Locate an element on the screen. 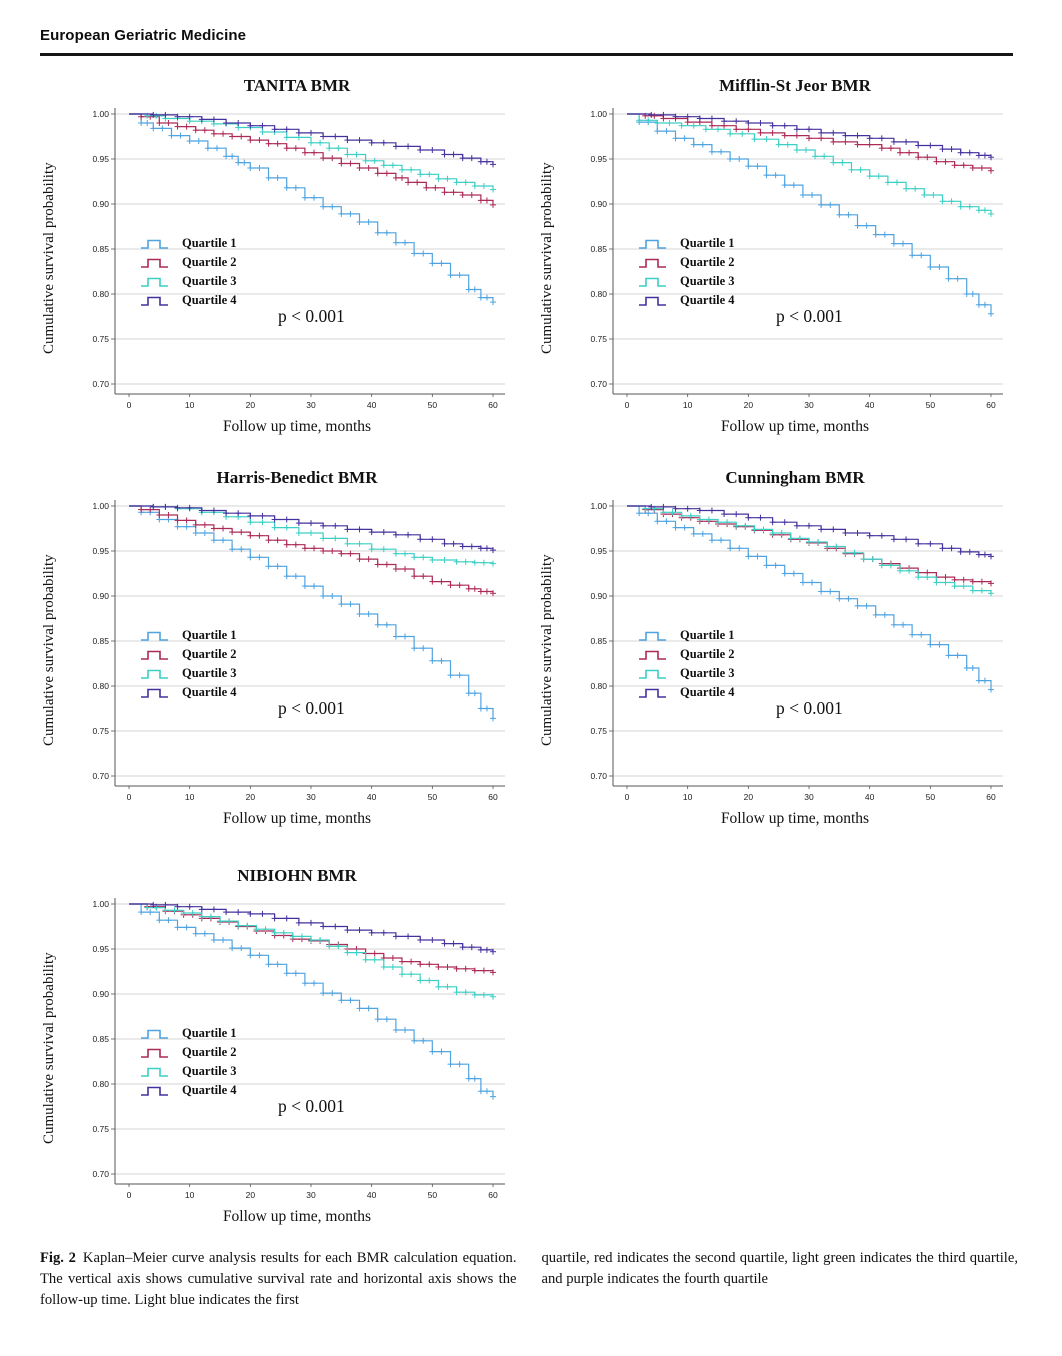 The height and width of the screenshot is (1356, 1062). chart-title: Mifflin-St Jeor BMR is located at coordinates (795, 85).